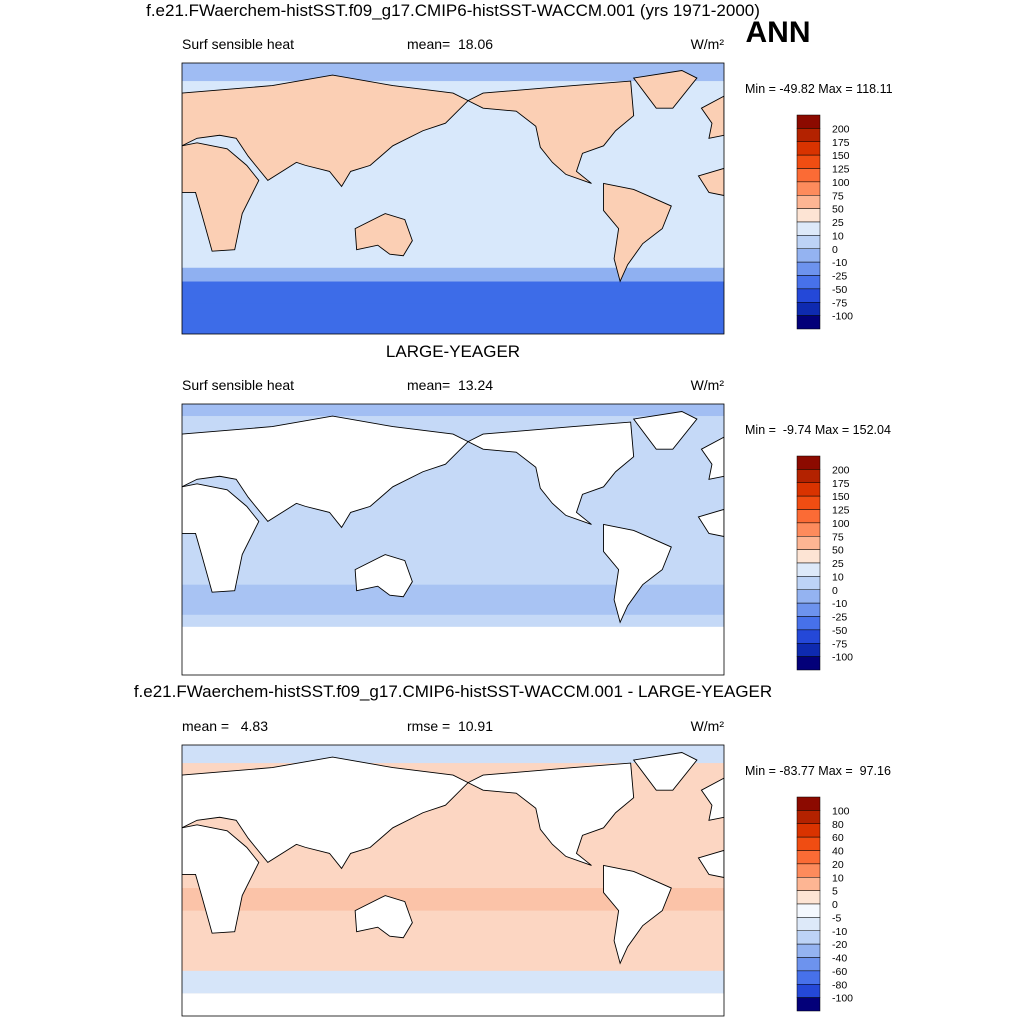 The image size is (1024, 1024). I want to click on colorbar-label: 60, so click(838, 838).